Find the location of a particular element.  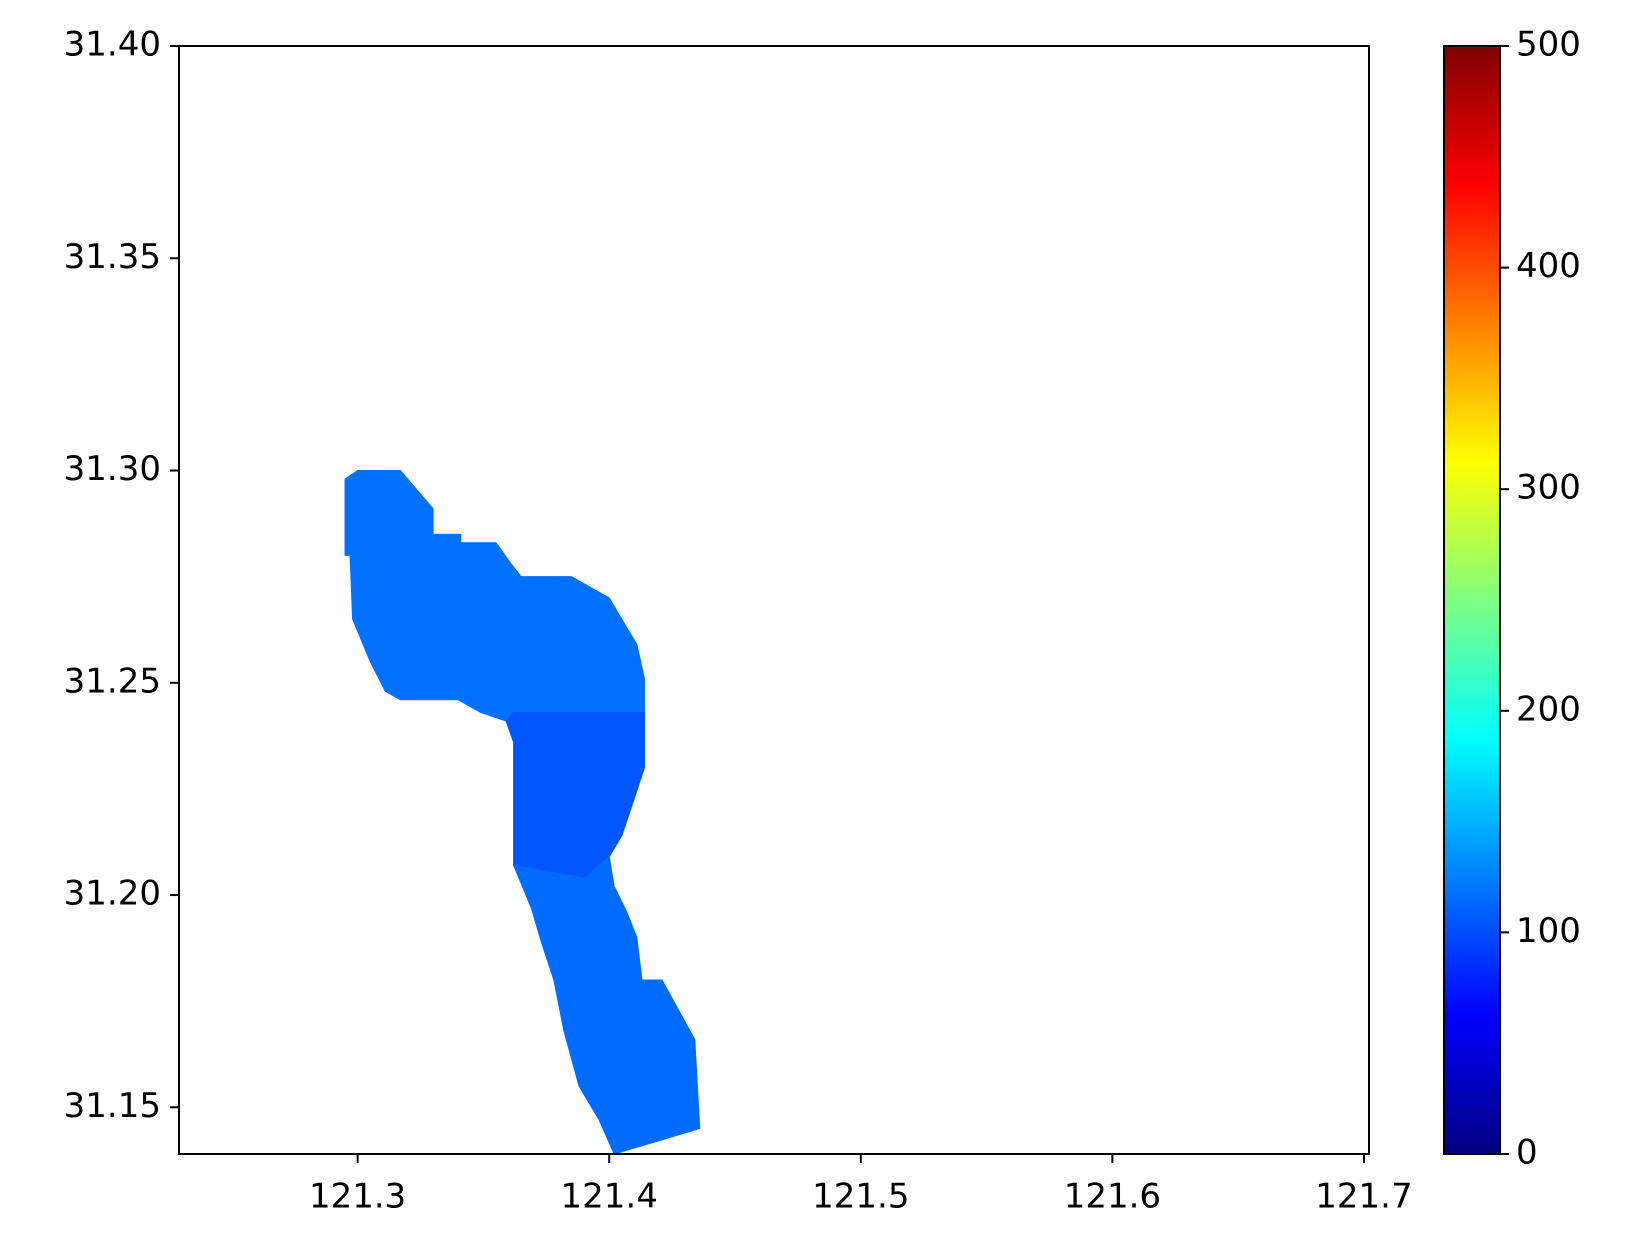

x-tick-label: 121.5 is located at coordinates (860, 1197).